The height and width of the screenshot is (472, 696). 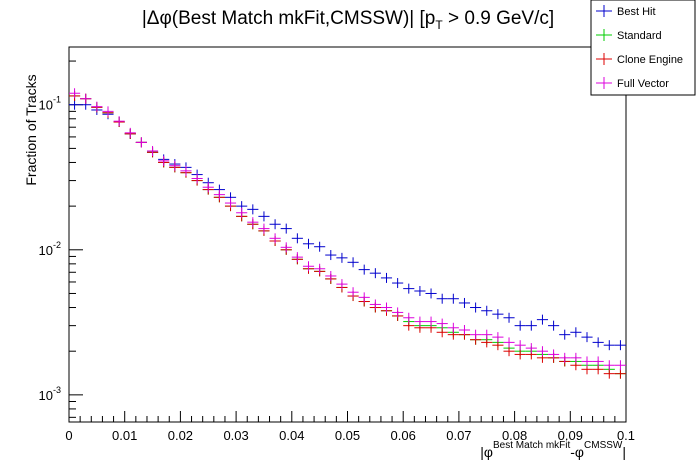 I want to click on legend-entry: Best Hit, so click(x=626, y=11).